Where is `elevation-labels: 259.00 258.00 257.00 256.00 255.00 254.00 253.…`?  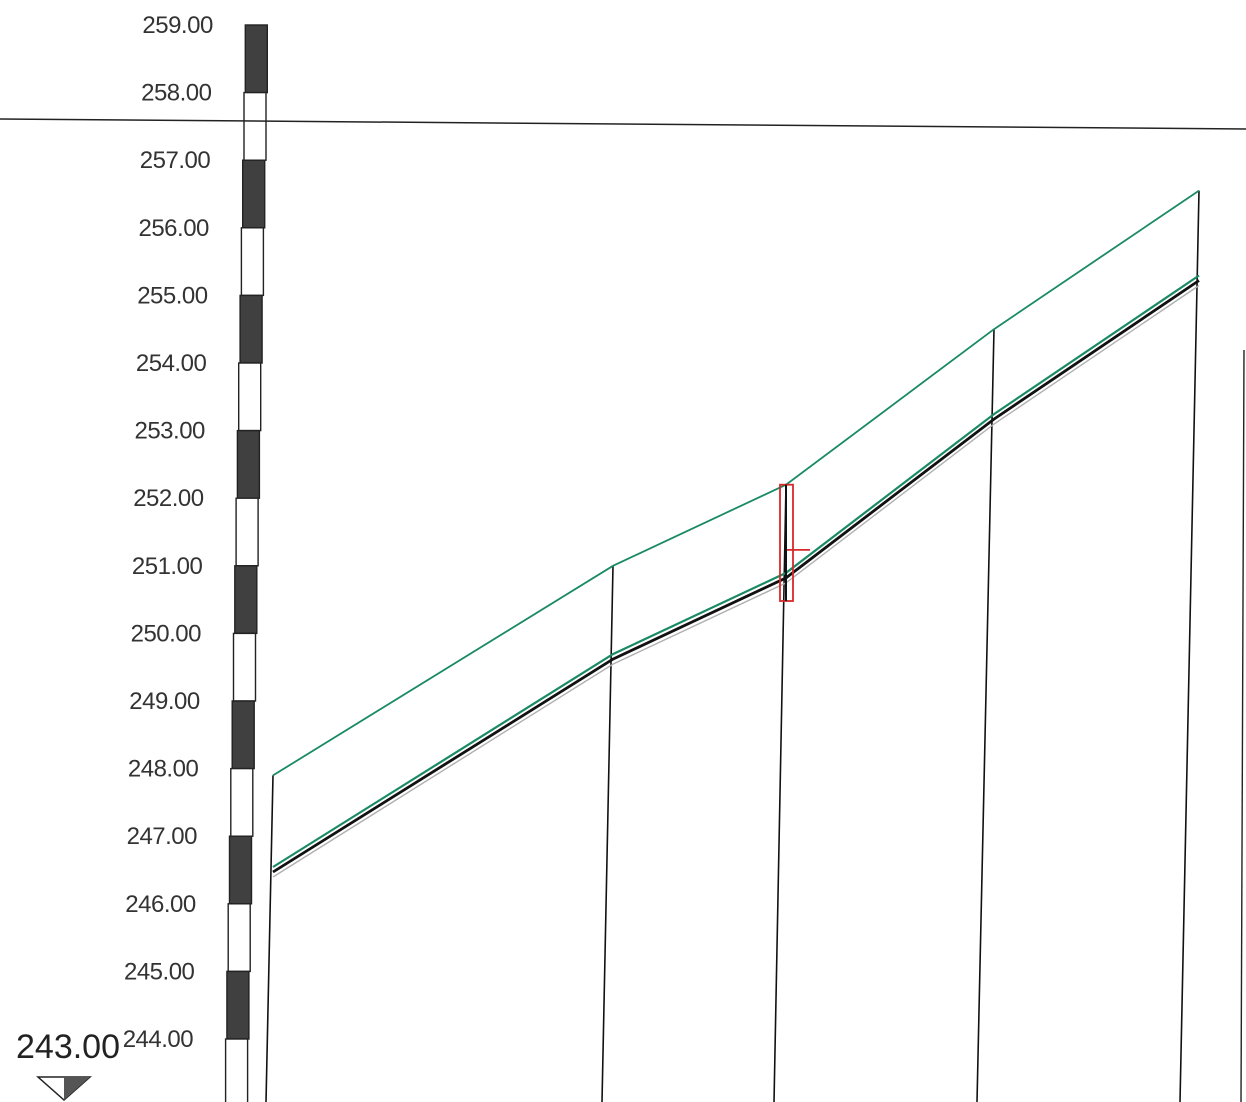 elevation-labels: 259.00 258.00 257.00 256.00 255.00 254.00 253.… is located at coordinates (168, 532).